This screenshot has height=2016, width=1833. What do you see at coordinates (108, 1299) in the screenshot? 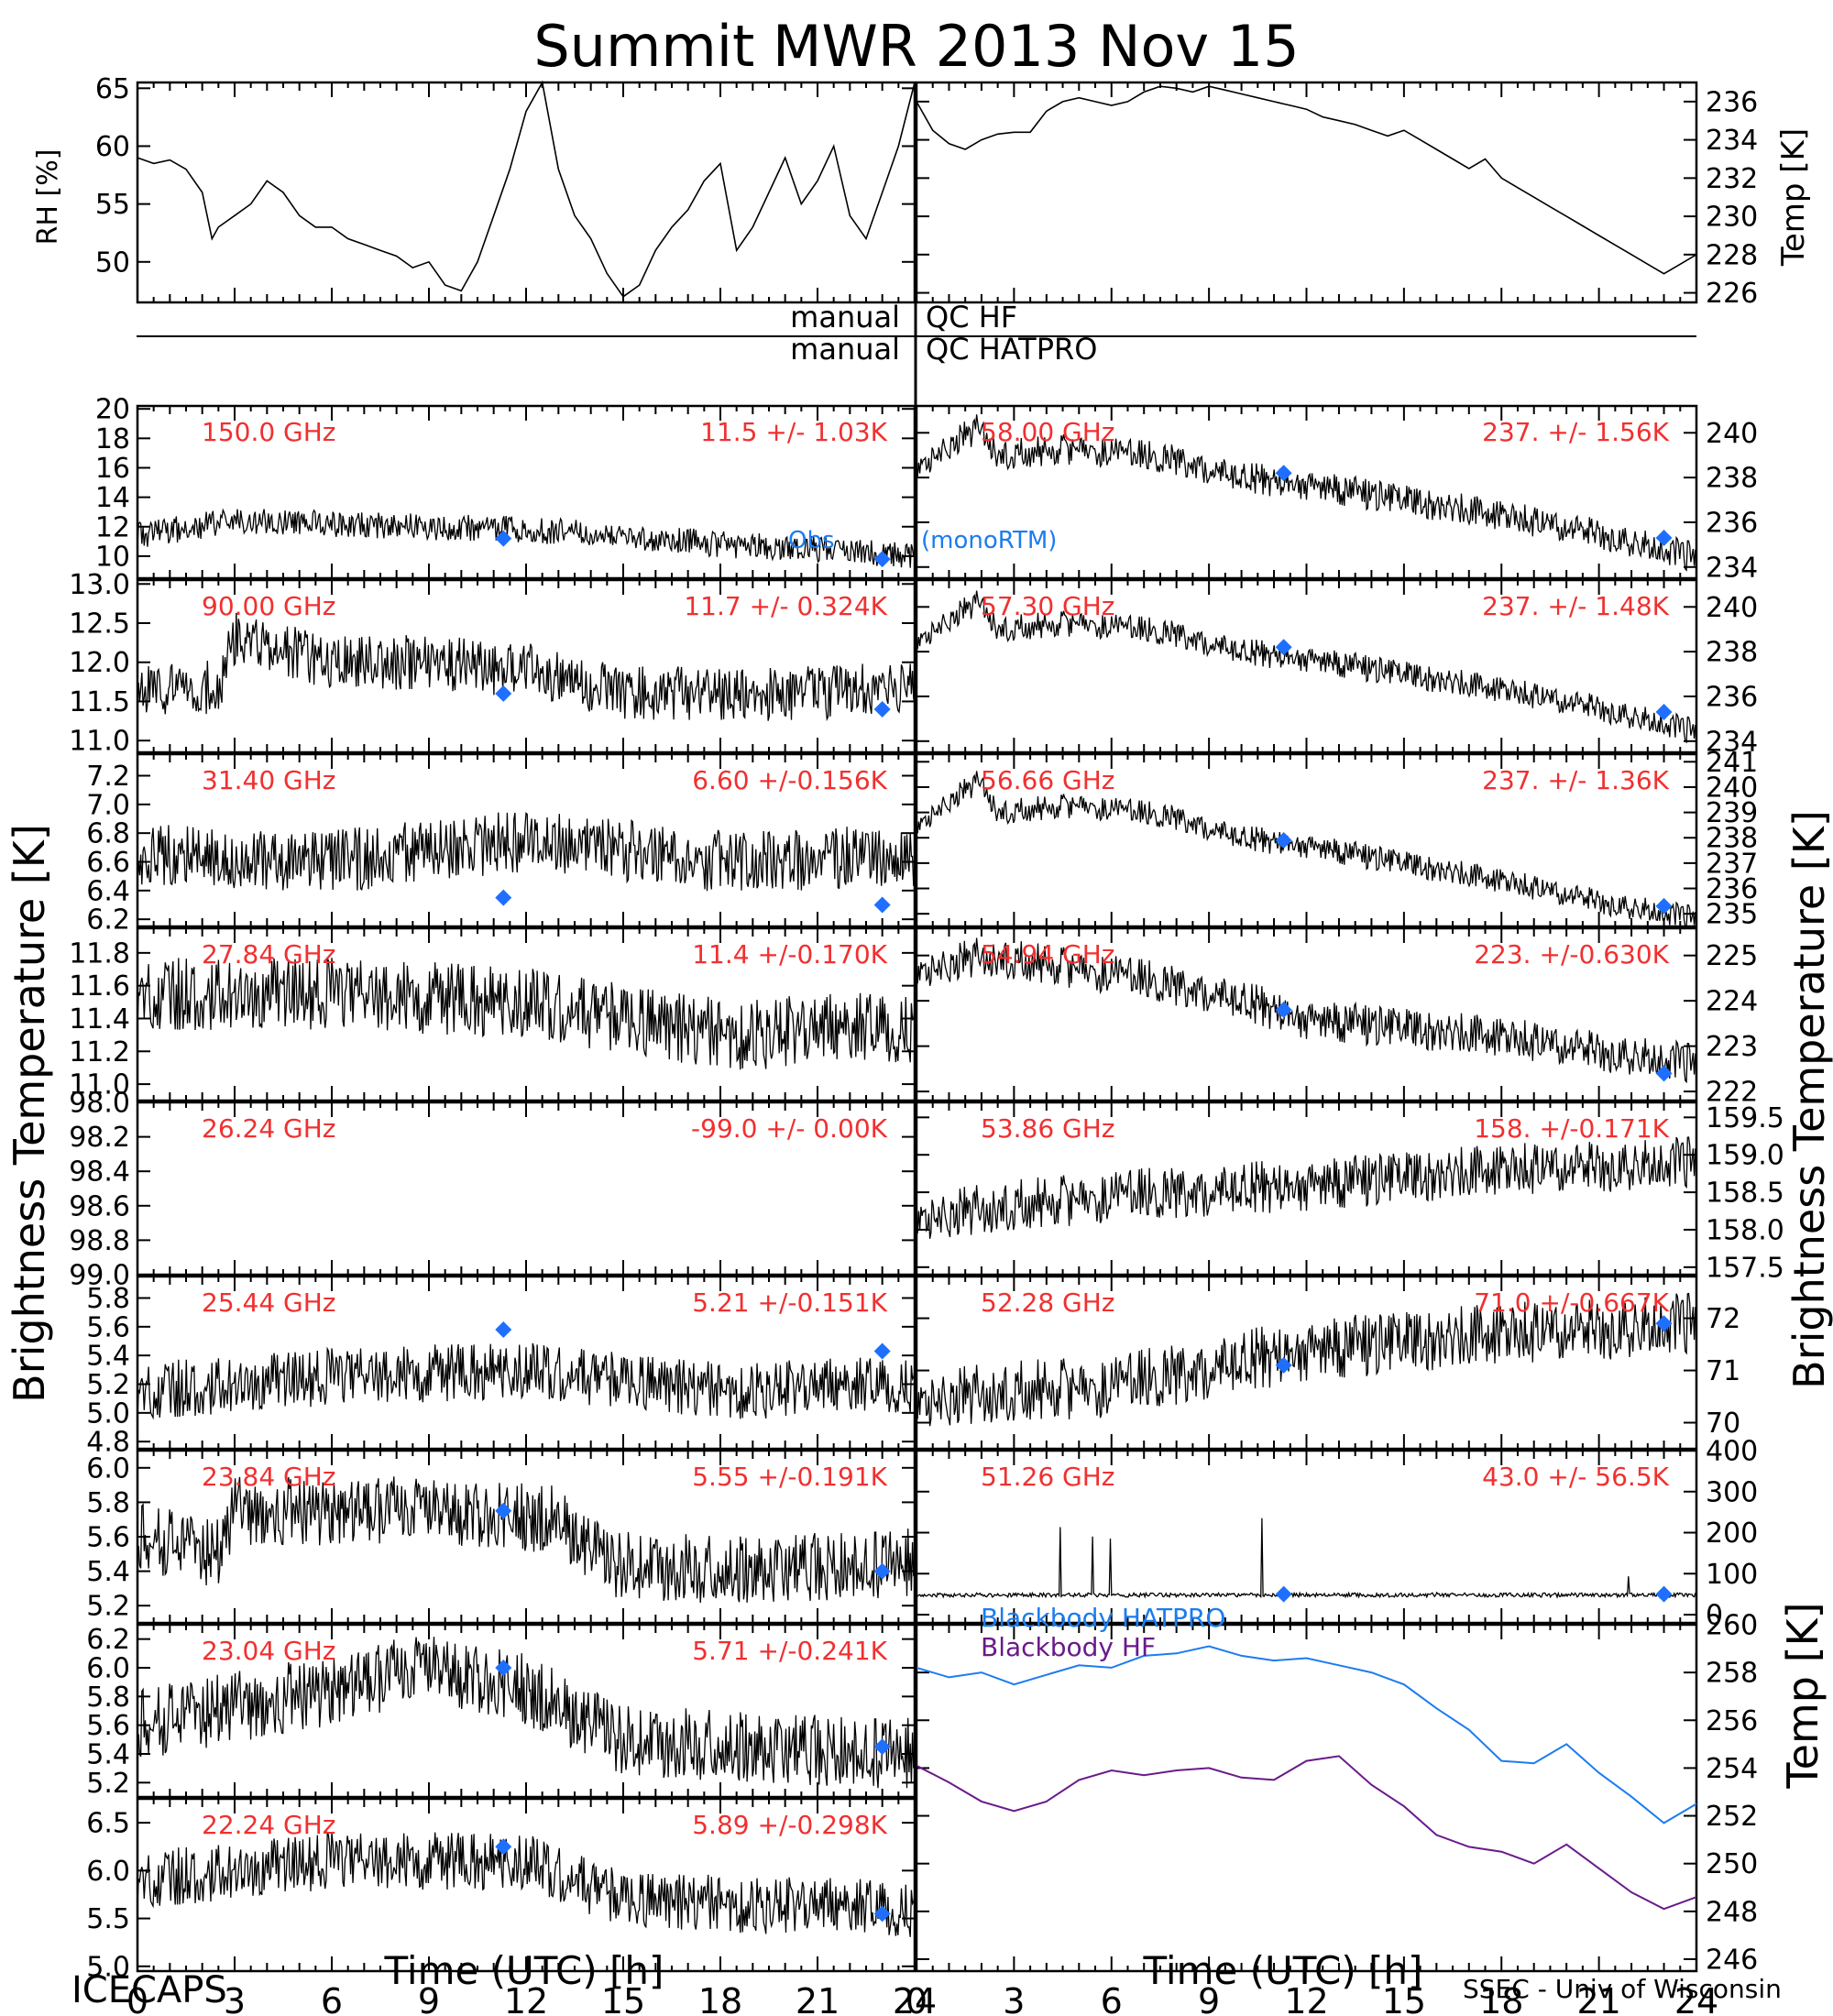
I see `ch25-ytick-label: 5.8` at bounding box center [108, 1299].